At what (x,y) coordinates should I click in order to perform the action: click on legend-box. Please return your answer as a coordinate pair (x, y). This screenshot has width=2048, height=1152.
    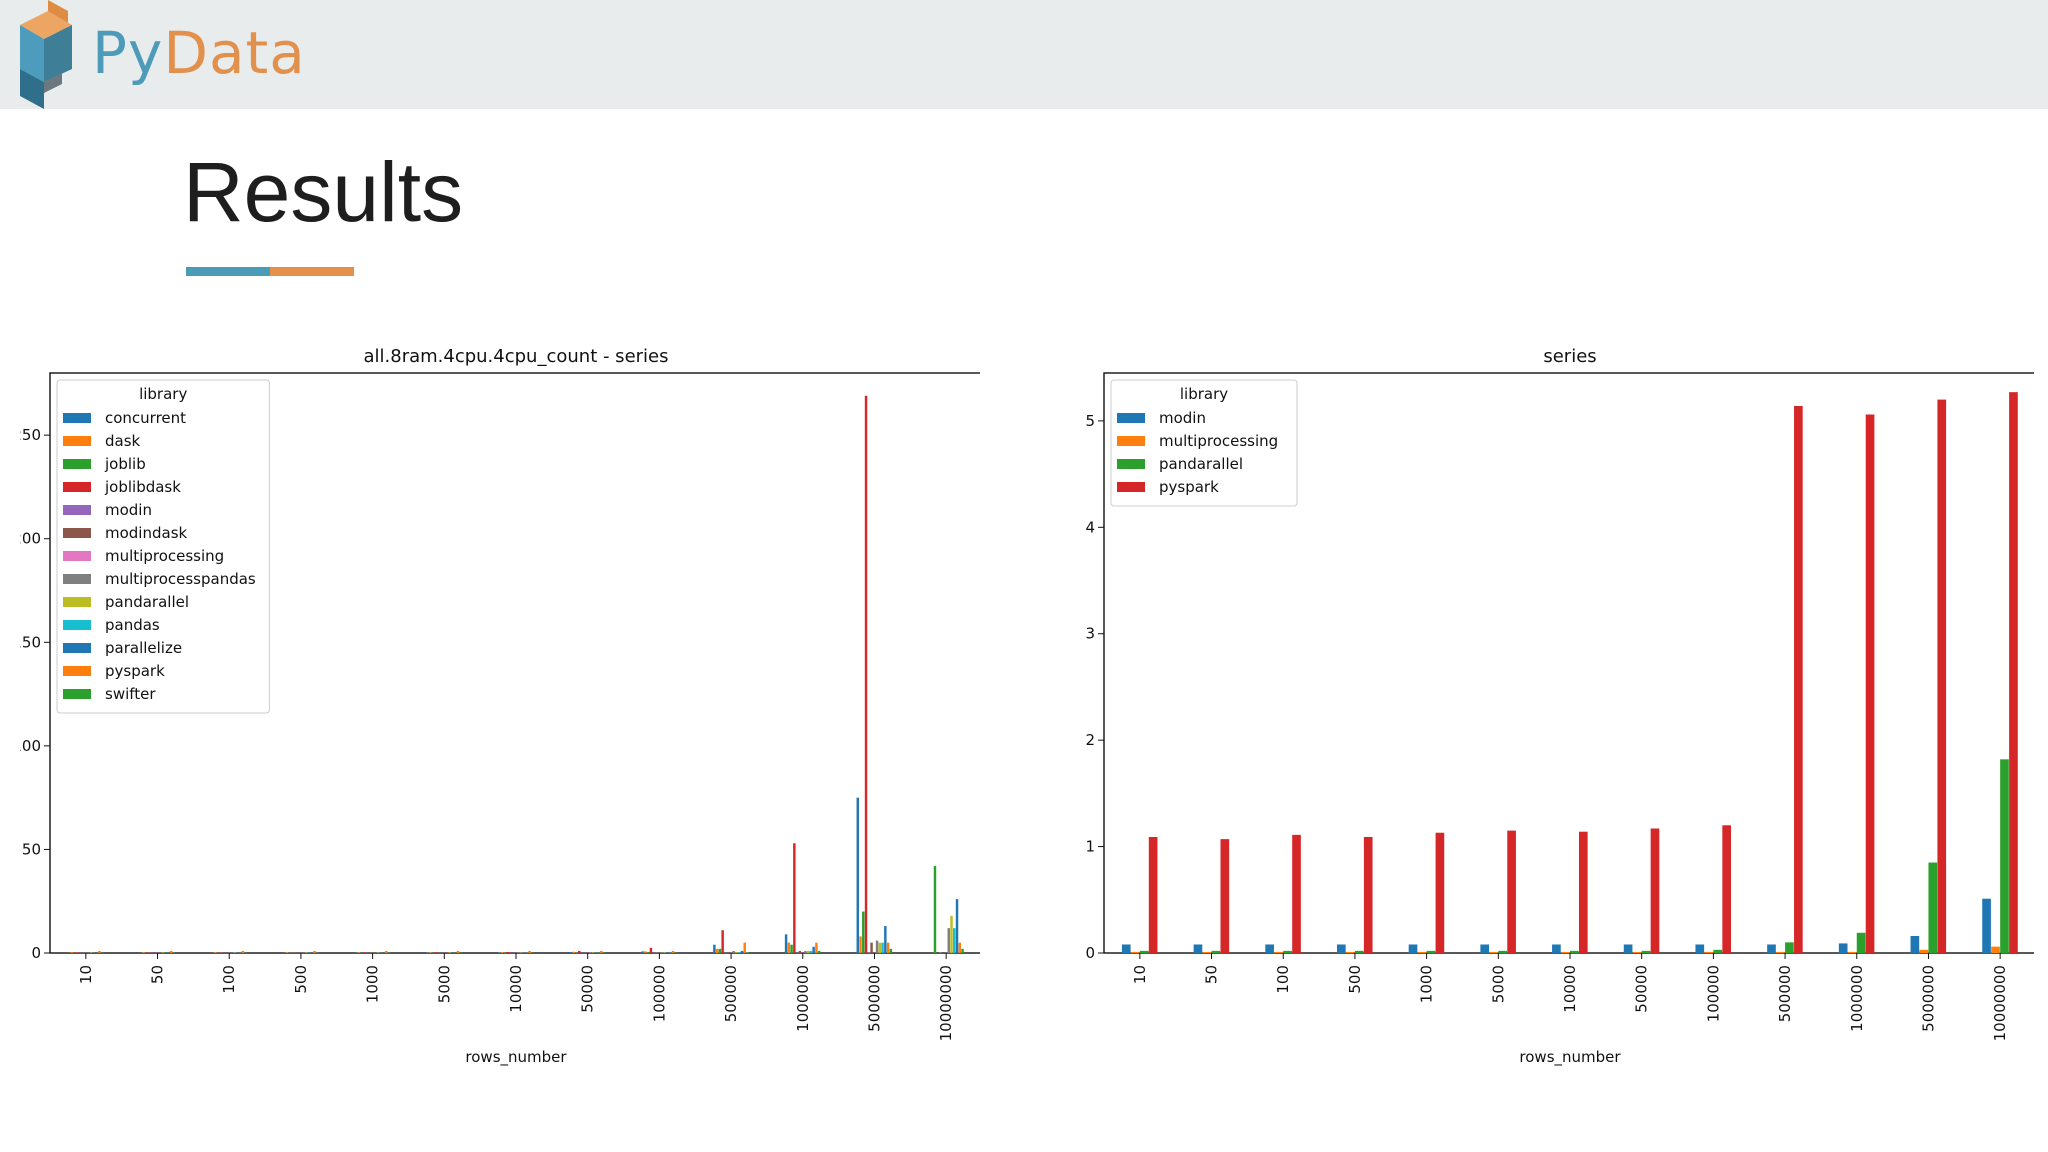
    Looking at the image, I should click on (1204, 443).